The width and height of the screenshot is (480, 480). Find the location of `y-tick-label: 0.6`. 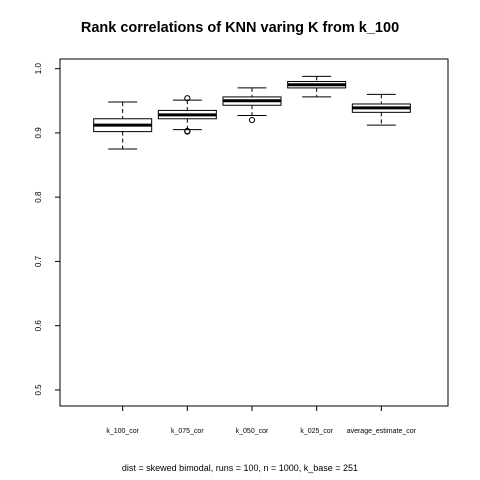

y-tick-label: 0.6 is located at coordinates (38, 326).